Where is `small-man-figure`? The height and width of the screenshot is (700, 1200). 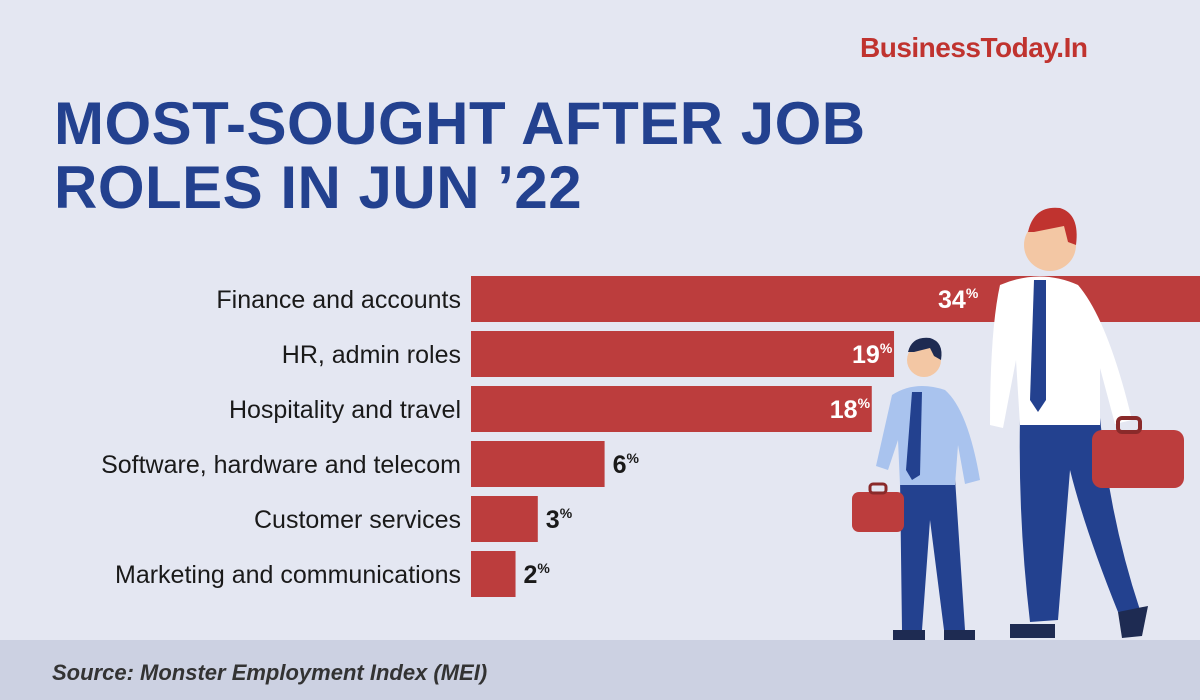 small-man-figure is located at coordinates (916, 488).